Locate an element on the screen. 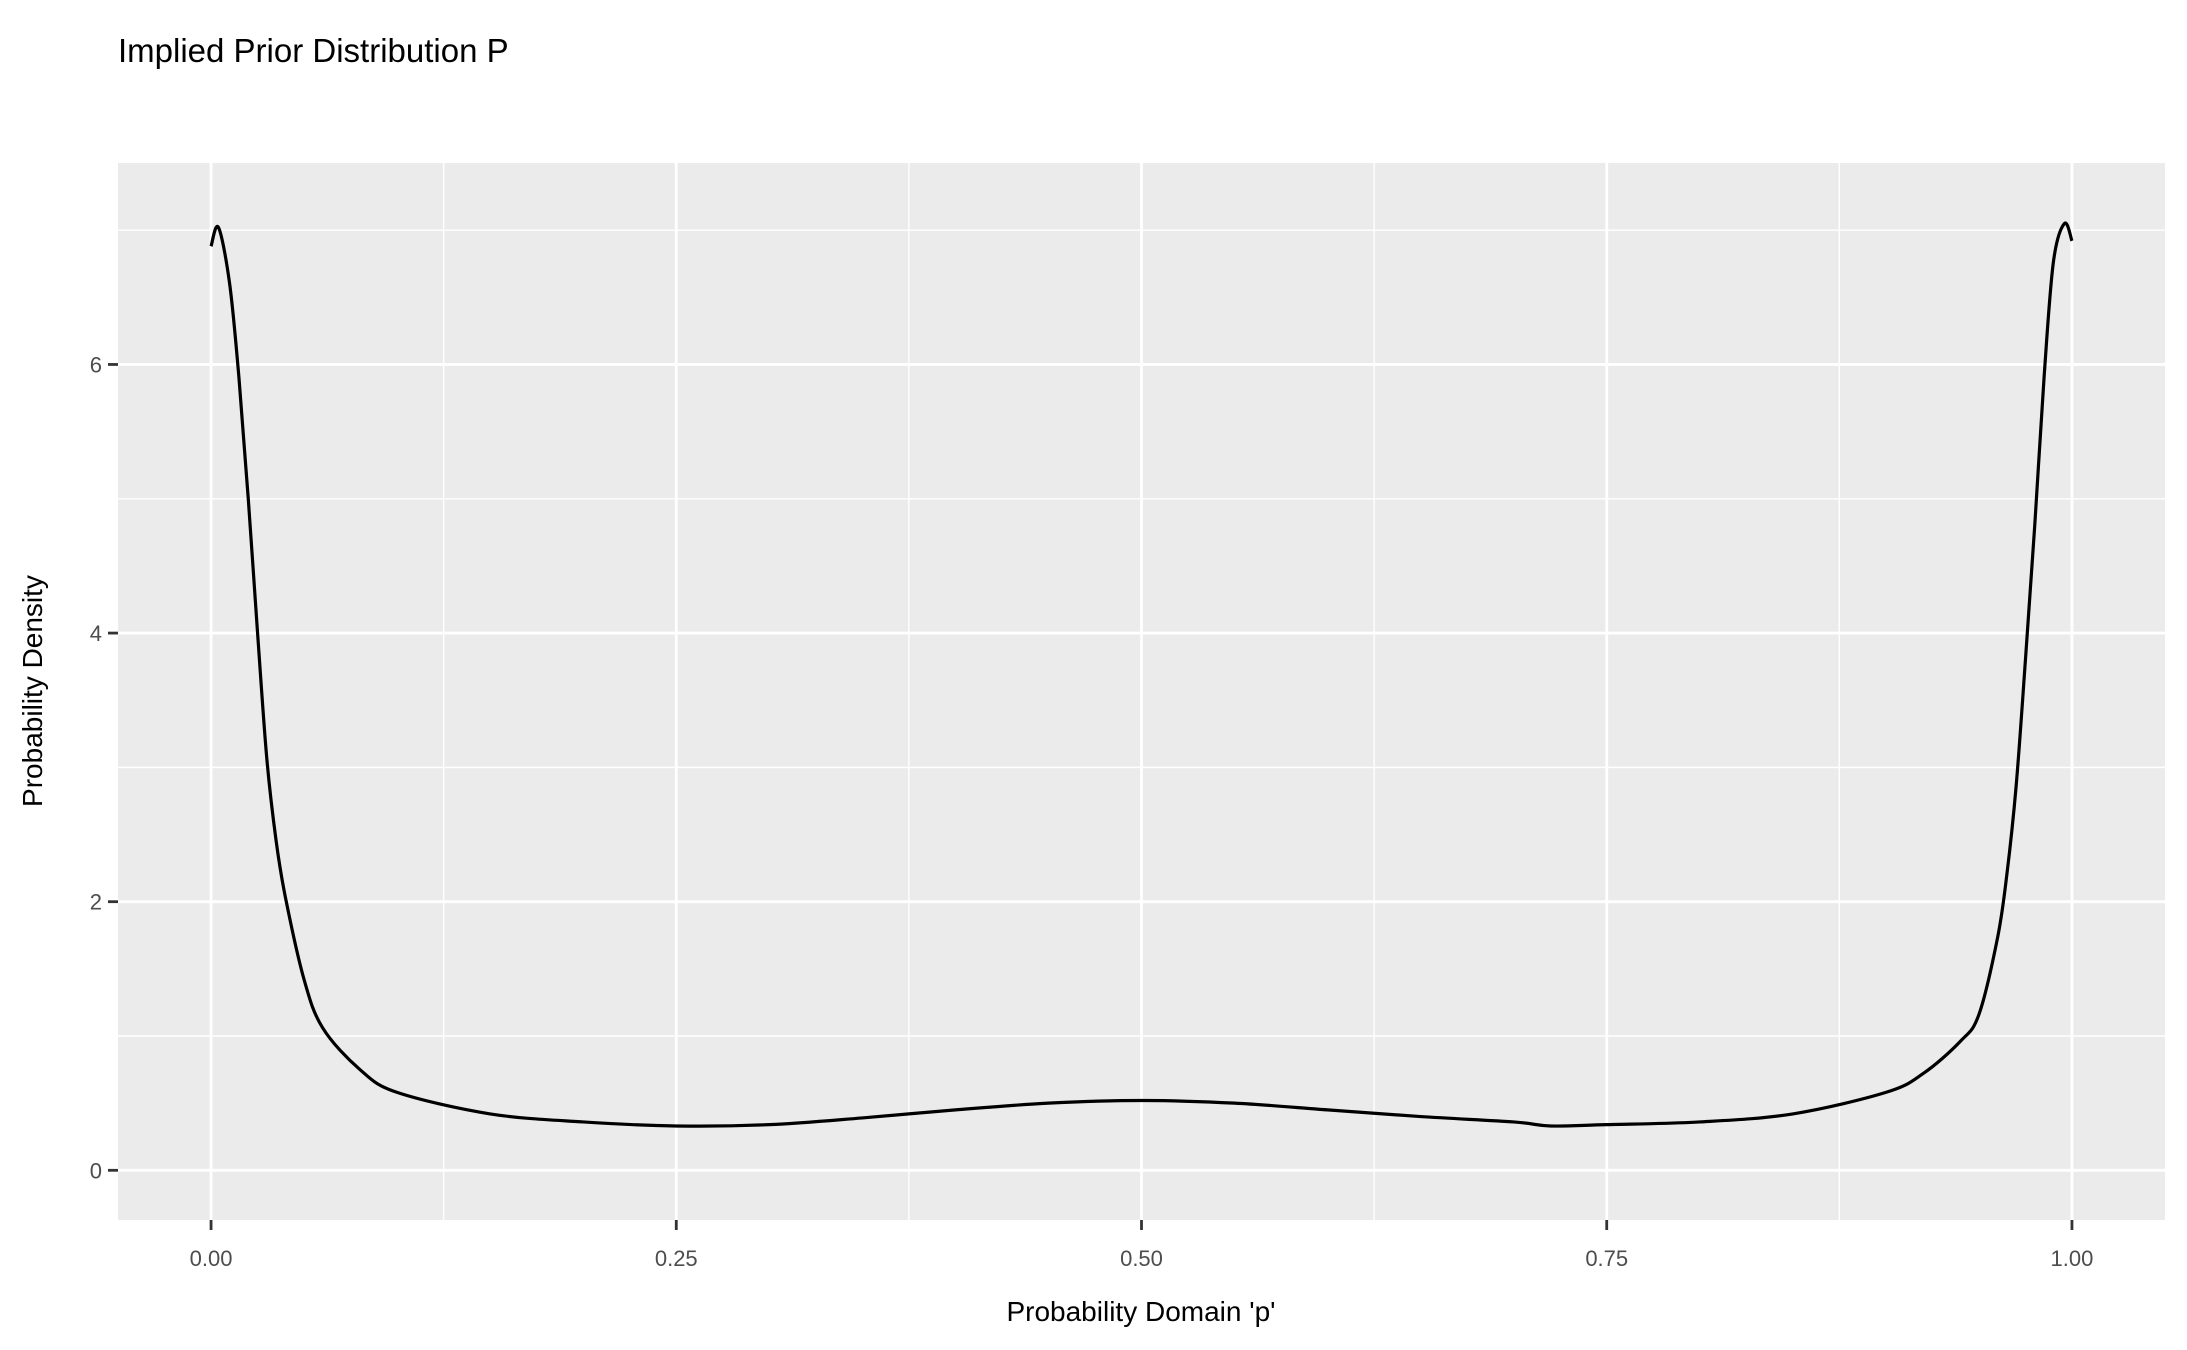 This screenshot has width=2187, height=1350. y-axis-title: Probability Density is located at coordinates (32, 691).